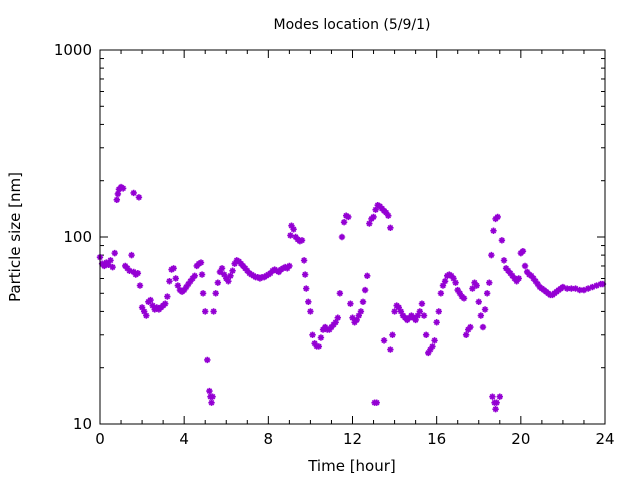 The width and height of the screenshot is (640, 480). What do you see at coordinates (352, 25) in the screenshot?
I see `chart-title: Modes location (5/9/1)` at bounding box center [352, 25].